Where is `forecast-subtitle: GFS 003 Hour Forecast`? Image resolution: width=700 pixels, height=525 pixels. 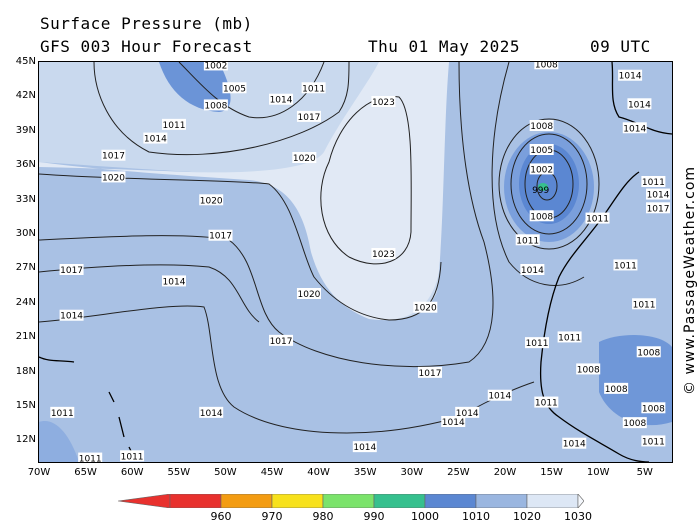 forecast-subtitle: GFS 003 Hour Forecast is located at coordinates (146, 46).